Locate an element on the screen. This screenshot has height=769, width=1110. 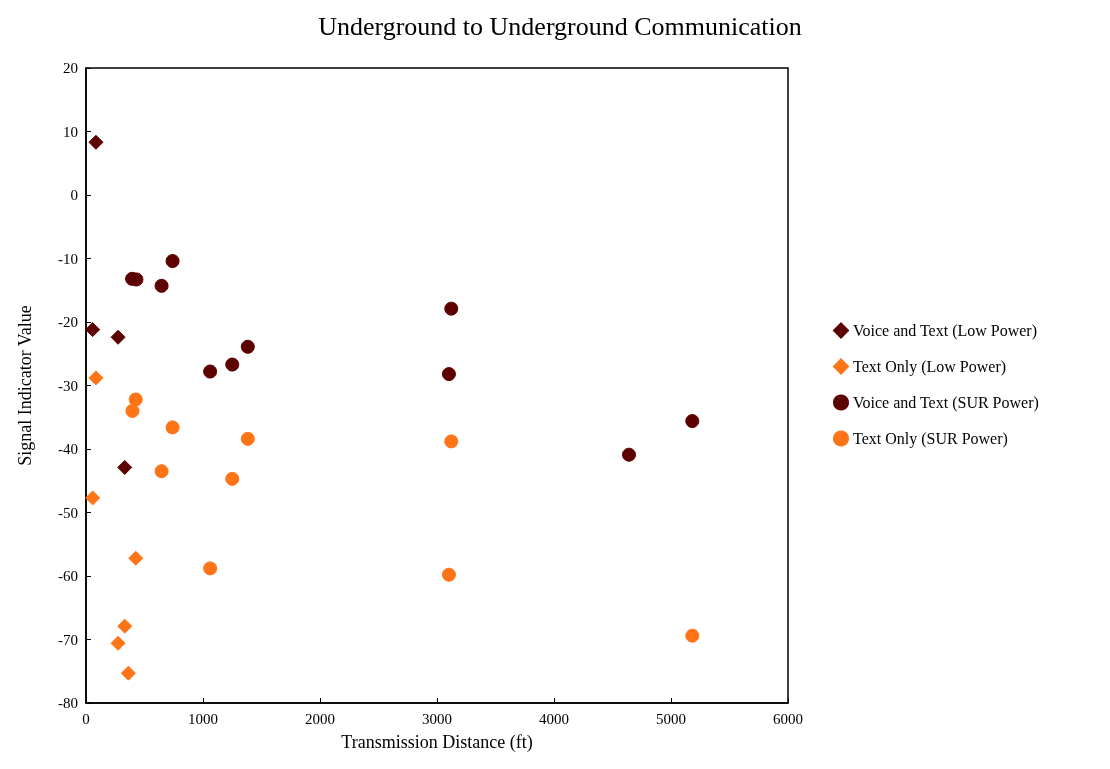
x-axis-title: Transmission Distance (ft) is located at coordinates (437, 742).